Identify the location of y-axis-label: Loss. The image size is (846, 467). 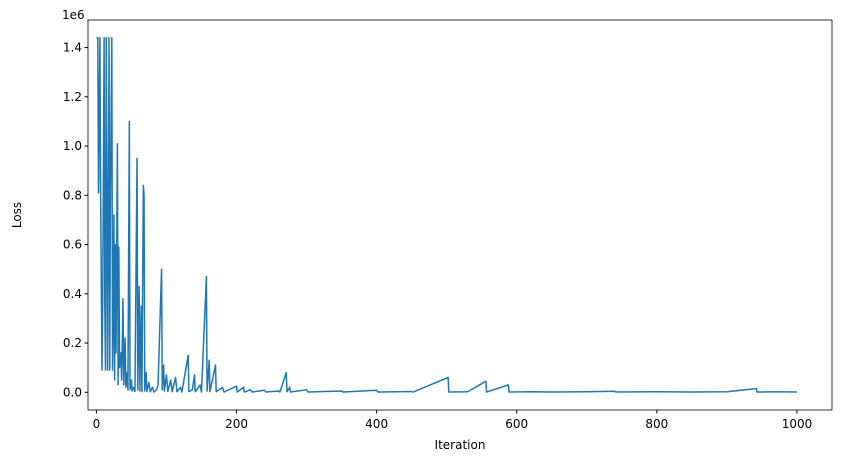
(17, 215).